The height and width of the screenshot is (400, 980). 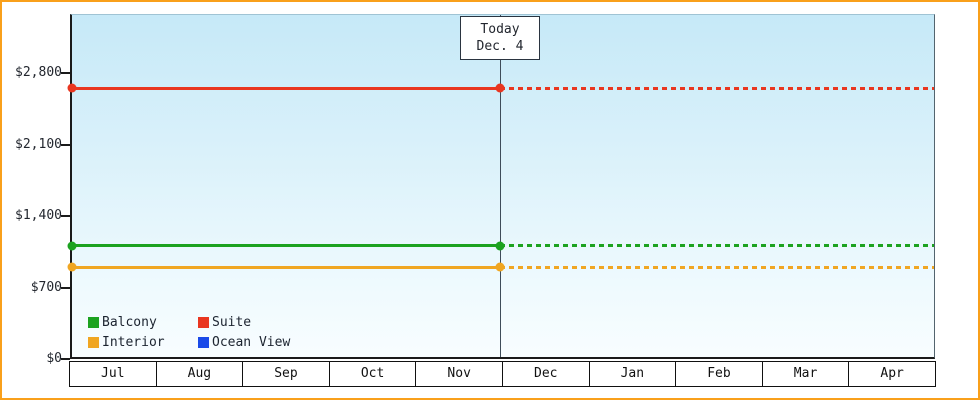 I want to click on ocean-view-swatch-icon, so click(x=203, y=342).